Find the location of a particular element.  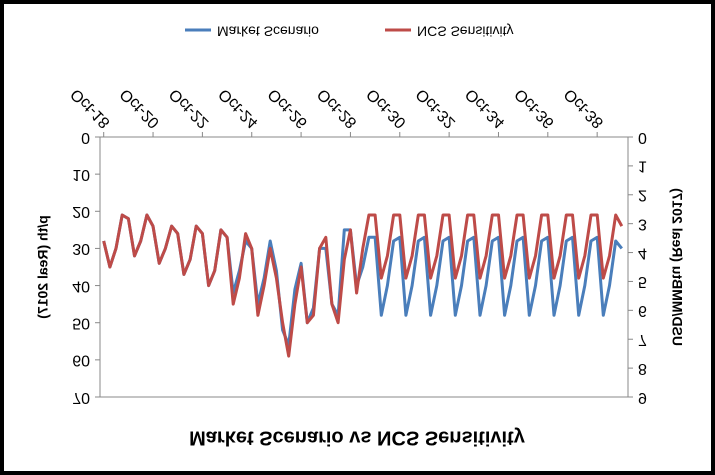

y-tick-label: 70 is located at coordinates (81, 397).